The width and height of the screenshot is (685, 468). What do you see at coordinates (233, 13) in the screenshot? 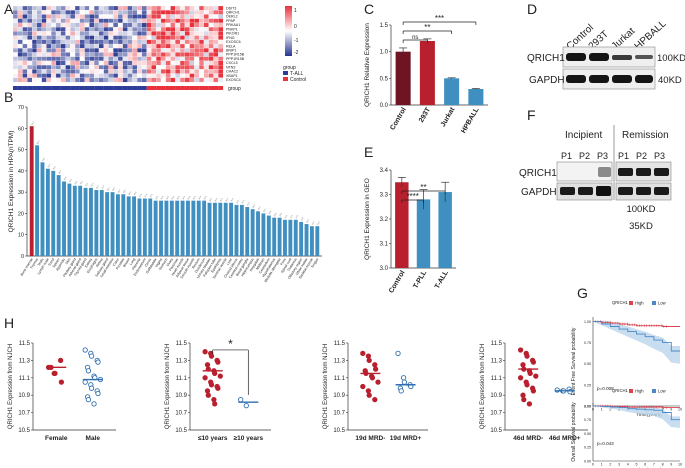
I see `heatmap-gene-label: QRICH1` at bounding box center [233, 13].